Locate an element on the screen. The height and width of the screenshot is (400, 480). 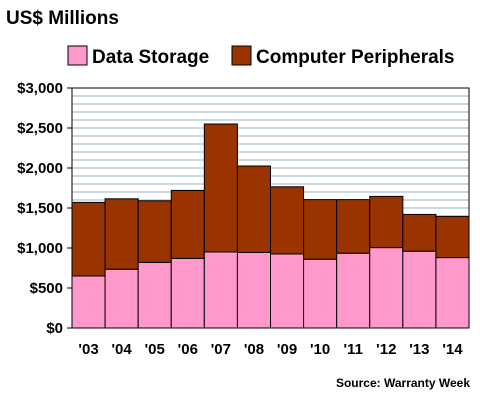
x-tick-label: '10 is located at coordinates (320, 349).